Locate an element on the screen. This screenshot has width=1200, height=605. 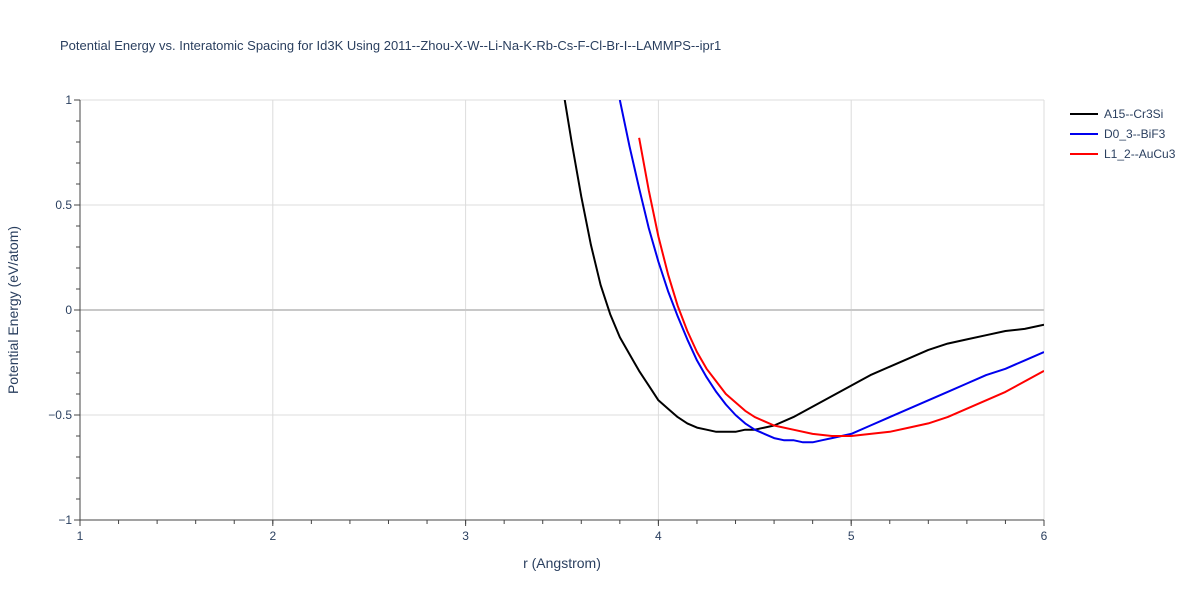
y-tick-label: −0.5 is located at coordinates (60, 415).